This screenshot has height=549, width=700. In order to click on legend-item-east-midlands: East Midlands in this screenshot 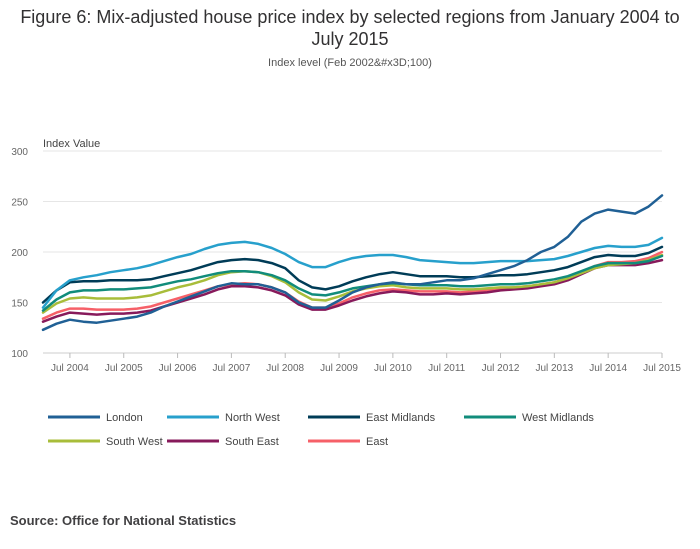, I will do `click(372, 418)`.